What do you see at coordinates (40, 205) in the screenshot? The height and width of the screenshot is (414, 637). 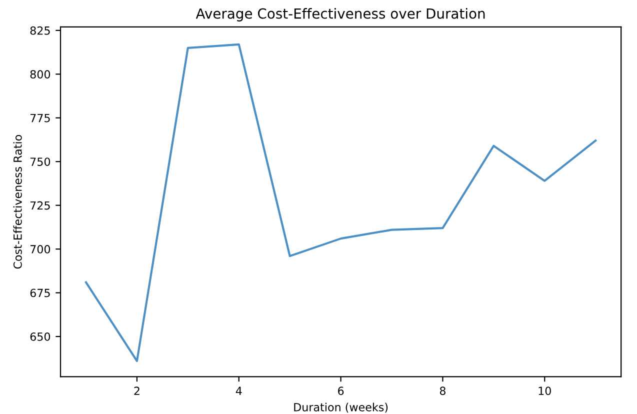 I see `y-tick-label: 725` at bounding box center [40, 205].